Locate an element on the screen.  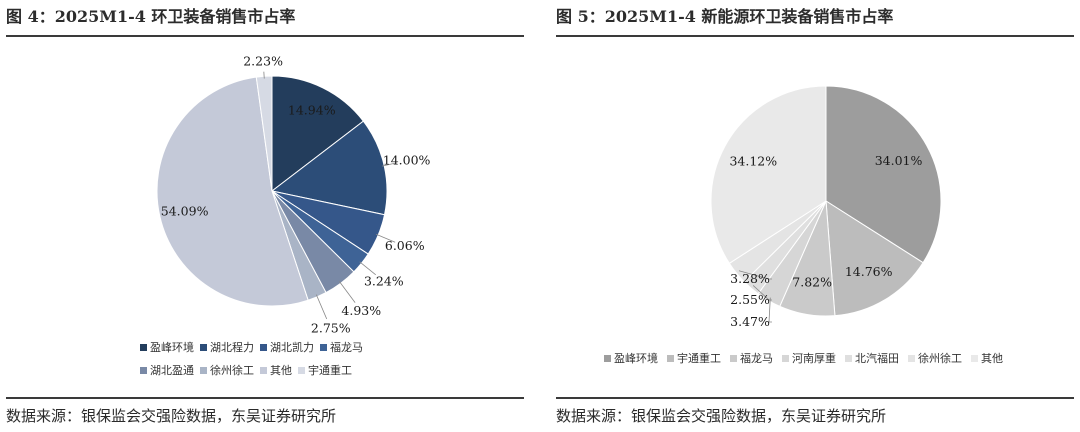
legend-entry: 湖北凯力 is located at coordinates (292, 347).